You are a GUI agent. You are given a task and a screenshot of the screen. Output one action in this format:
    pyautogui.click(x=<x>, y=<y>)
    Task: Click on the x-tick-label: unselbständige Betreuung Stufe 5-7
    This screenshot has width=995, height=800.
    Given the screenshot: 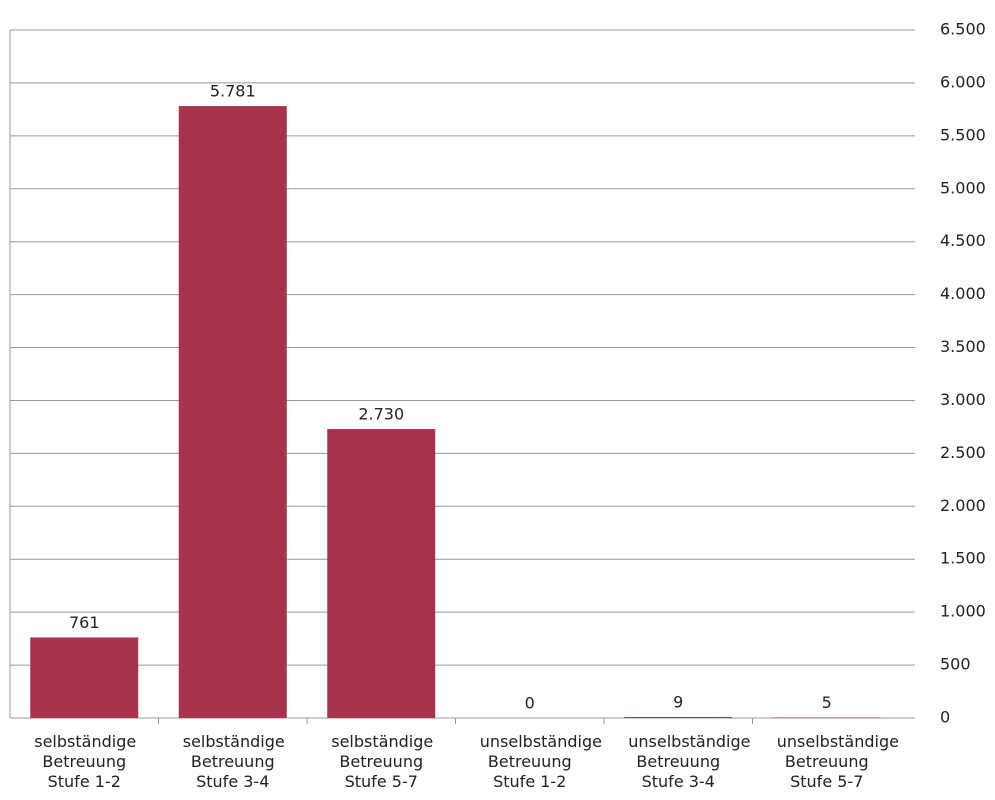 What is the action you would take?
    pyautogui.click(x=837, y=761)
    